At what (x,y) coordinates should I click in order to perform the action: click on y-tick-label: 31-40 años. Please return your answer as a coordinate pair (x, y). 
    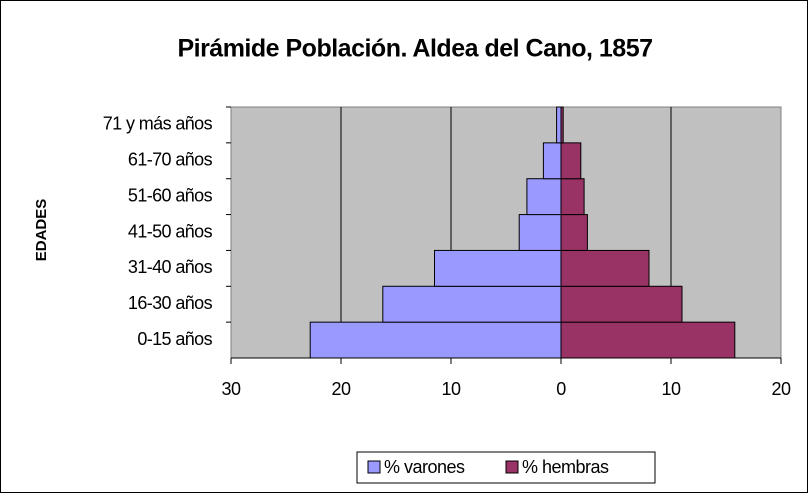
    Looking at the image, I should click on (170, 267).